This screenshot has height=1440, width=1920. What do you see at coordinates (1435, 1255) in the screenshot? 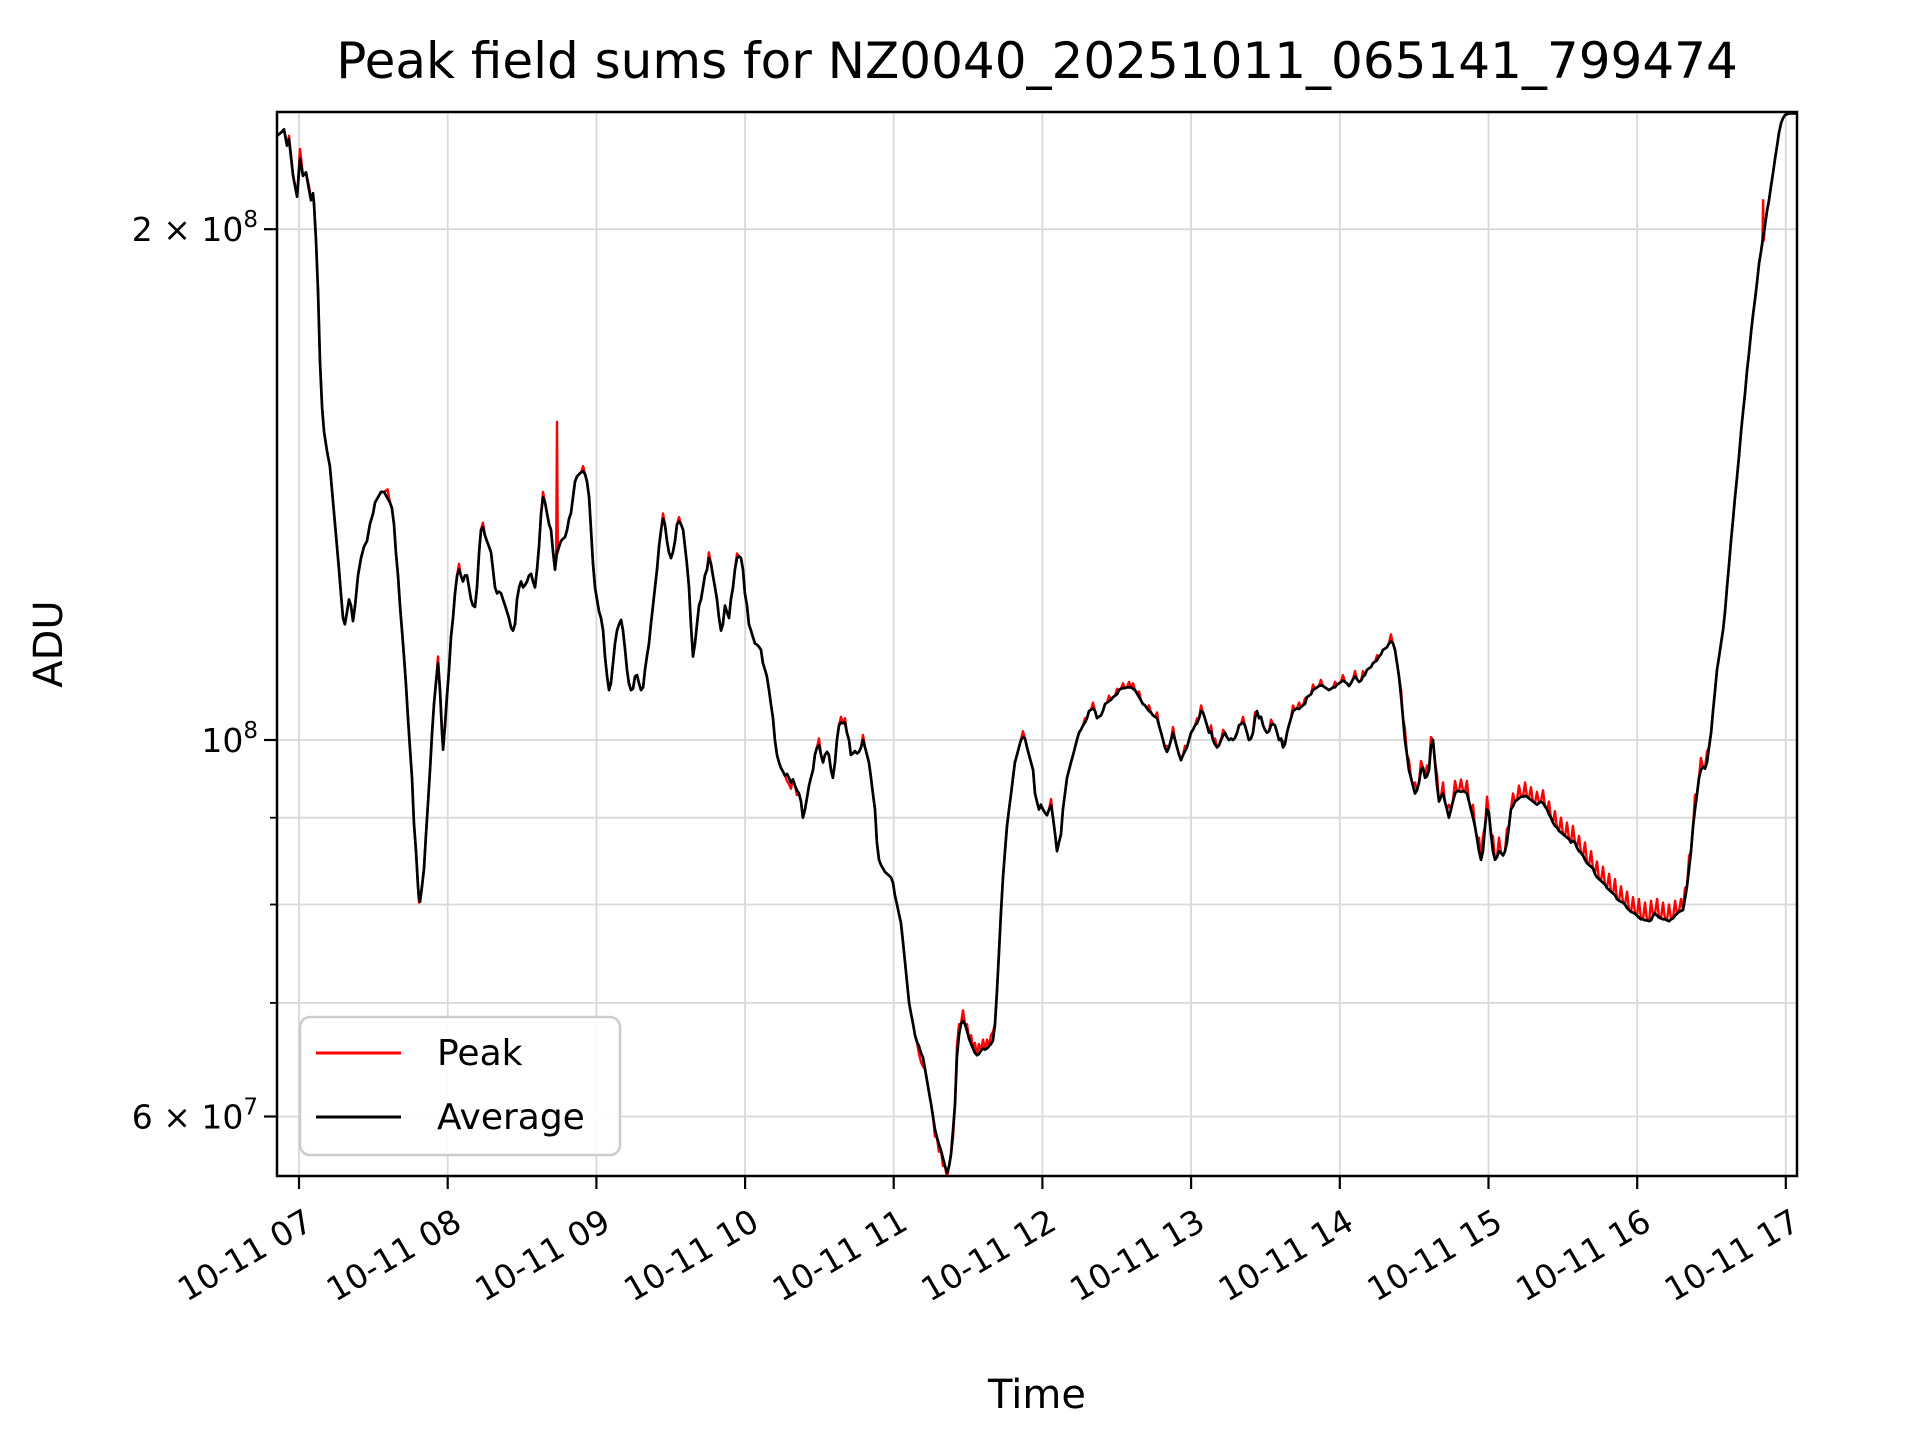
I see `x-tick-label: 10-11 15` at bounding box center [1435, 1255].